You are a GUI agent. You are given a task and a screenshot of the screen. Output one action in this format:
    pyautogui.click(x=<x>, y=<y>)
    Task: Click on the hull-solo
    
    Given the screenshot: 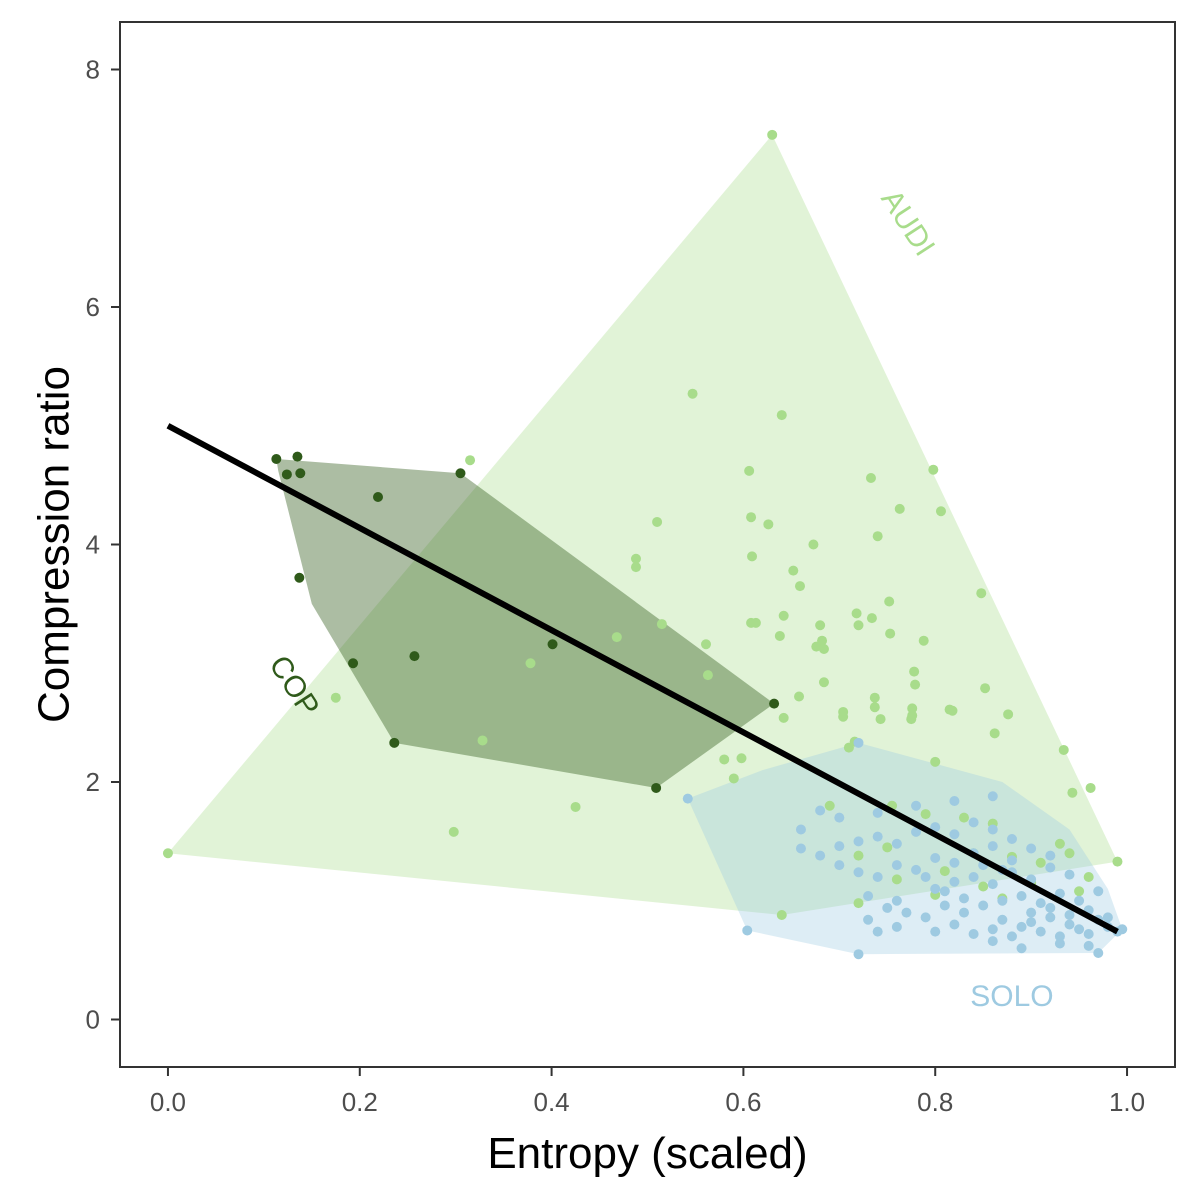 What is the action you would take?
    pyautogui.click(x=905, y=848)
    